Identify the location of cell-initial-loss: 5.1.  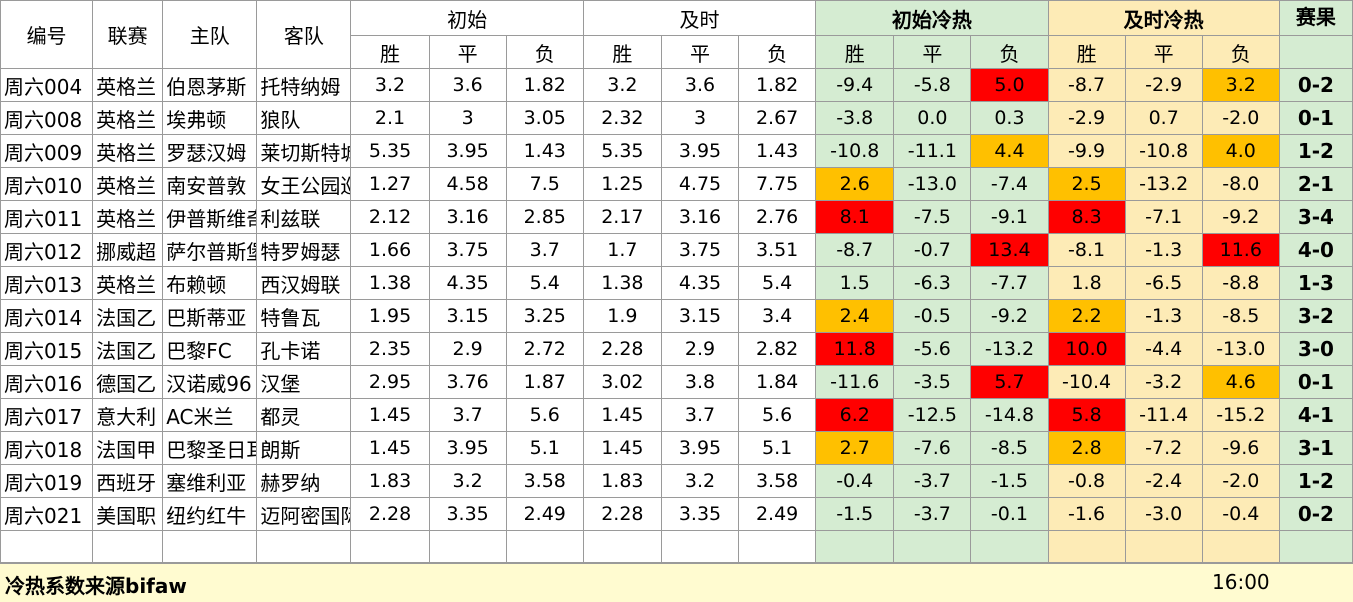
(544, 448).